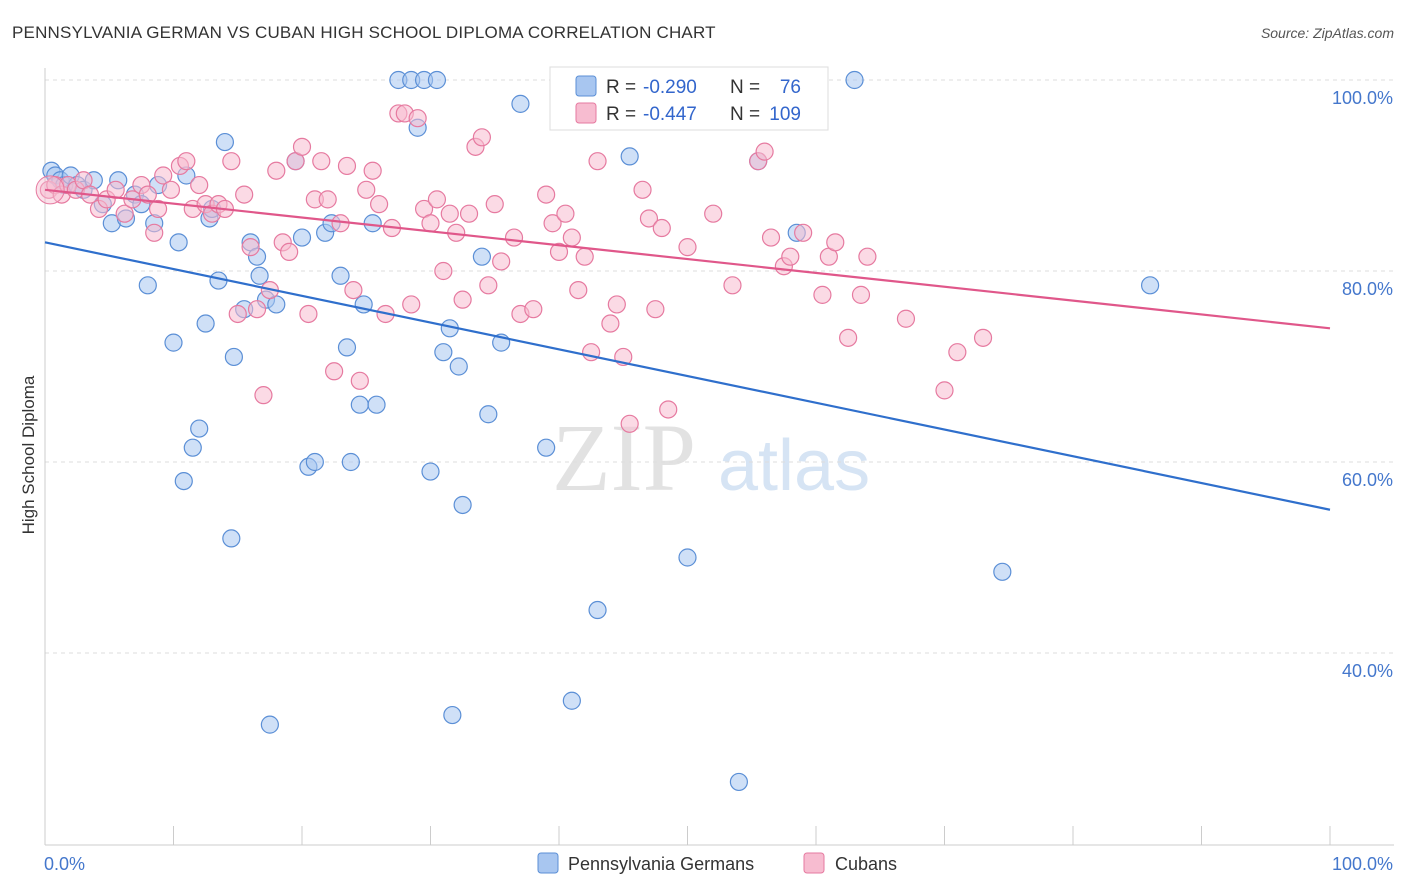 The width and height of the screenshot is (1406, 892). Describe the element at coordinates (670, 87) in the screenshot. I see `legend-r-value-0: -0.290` at that location.